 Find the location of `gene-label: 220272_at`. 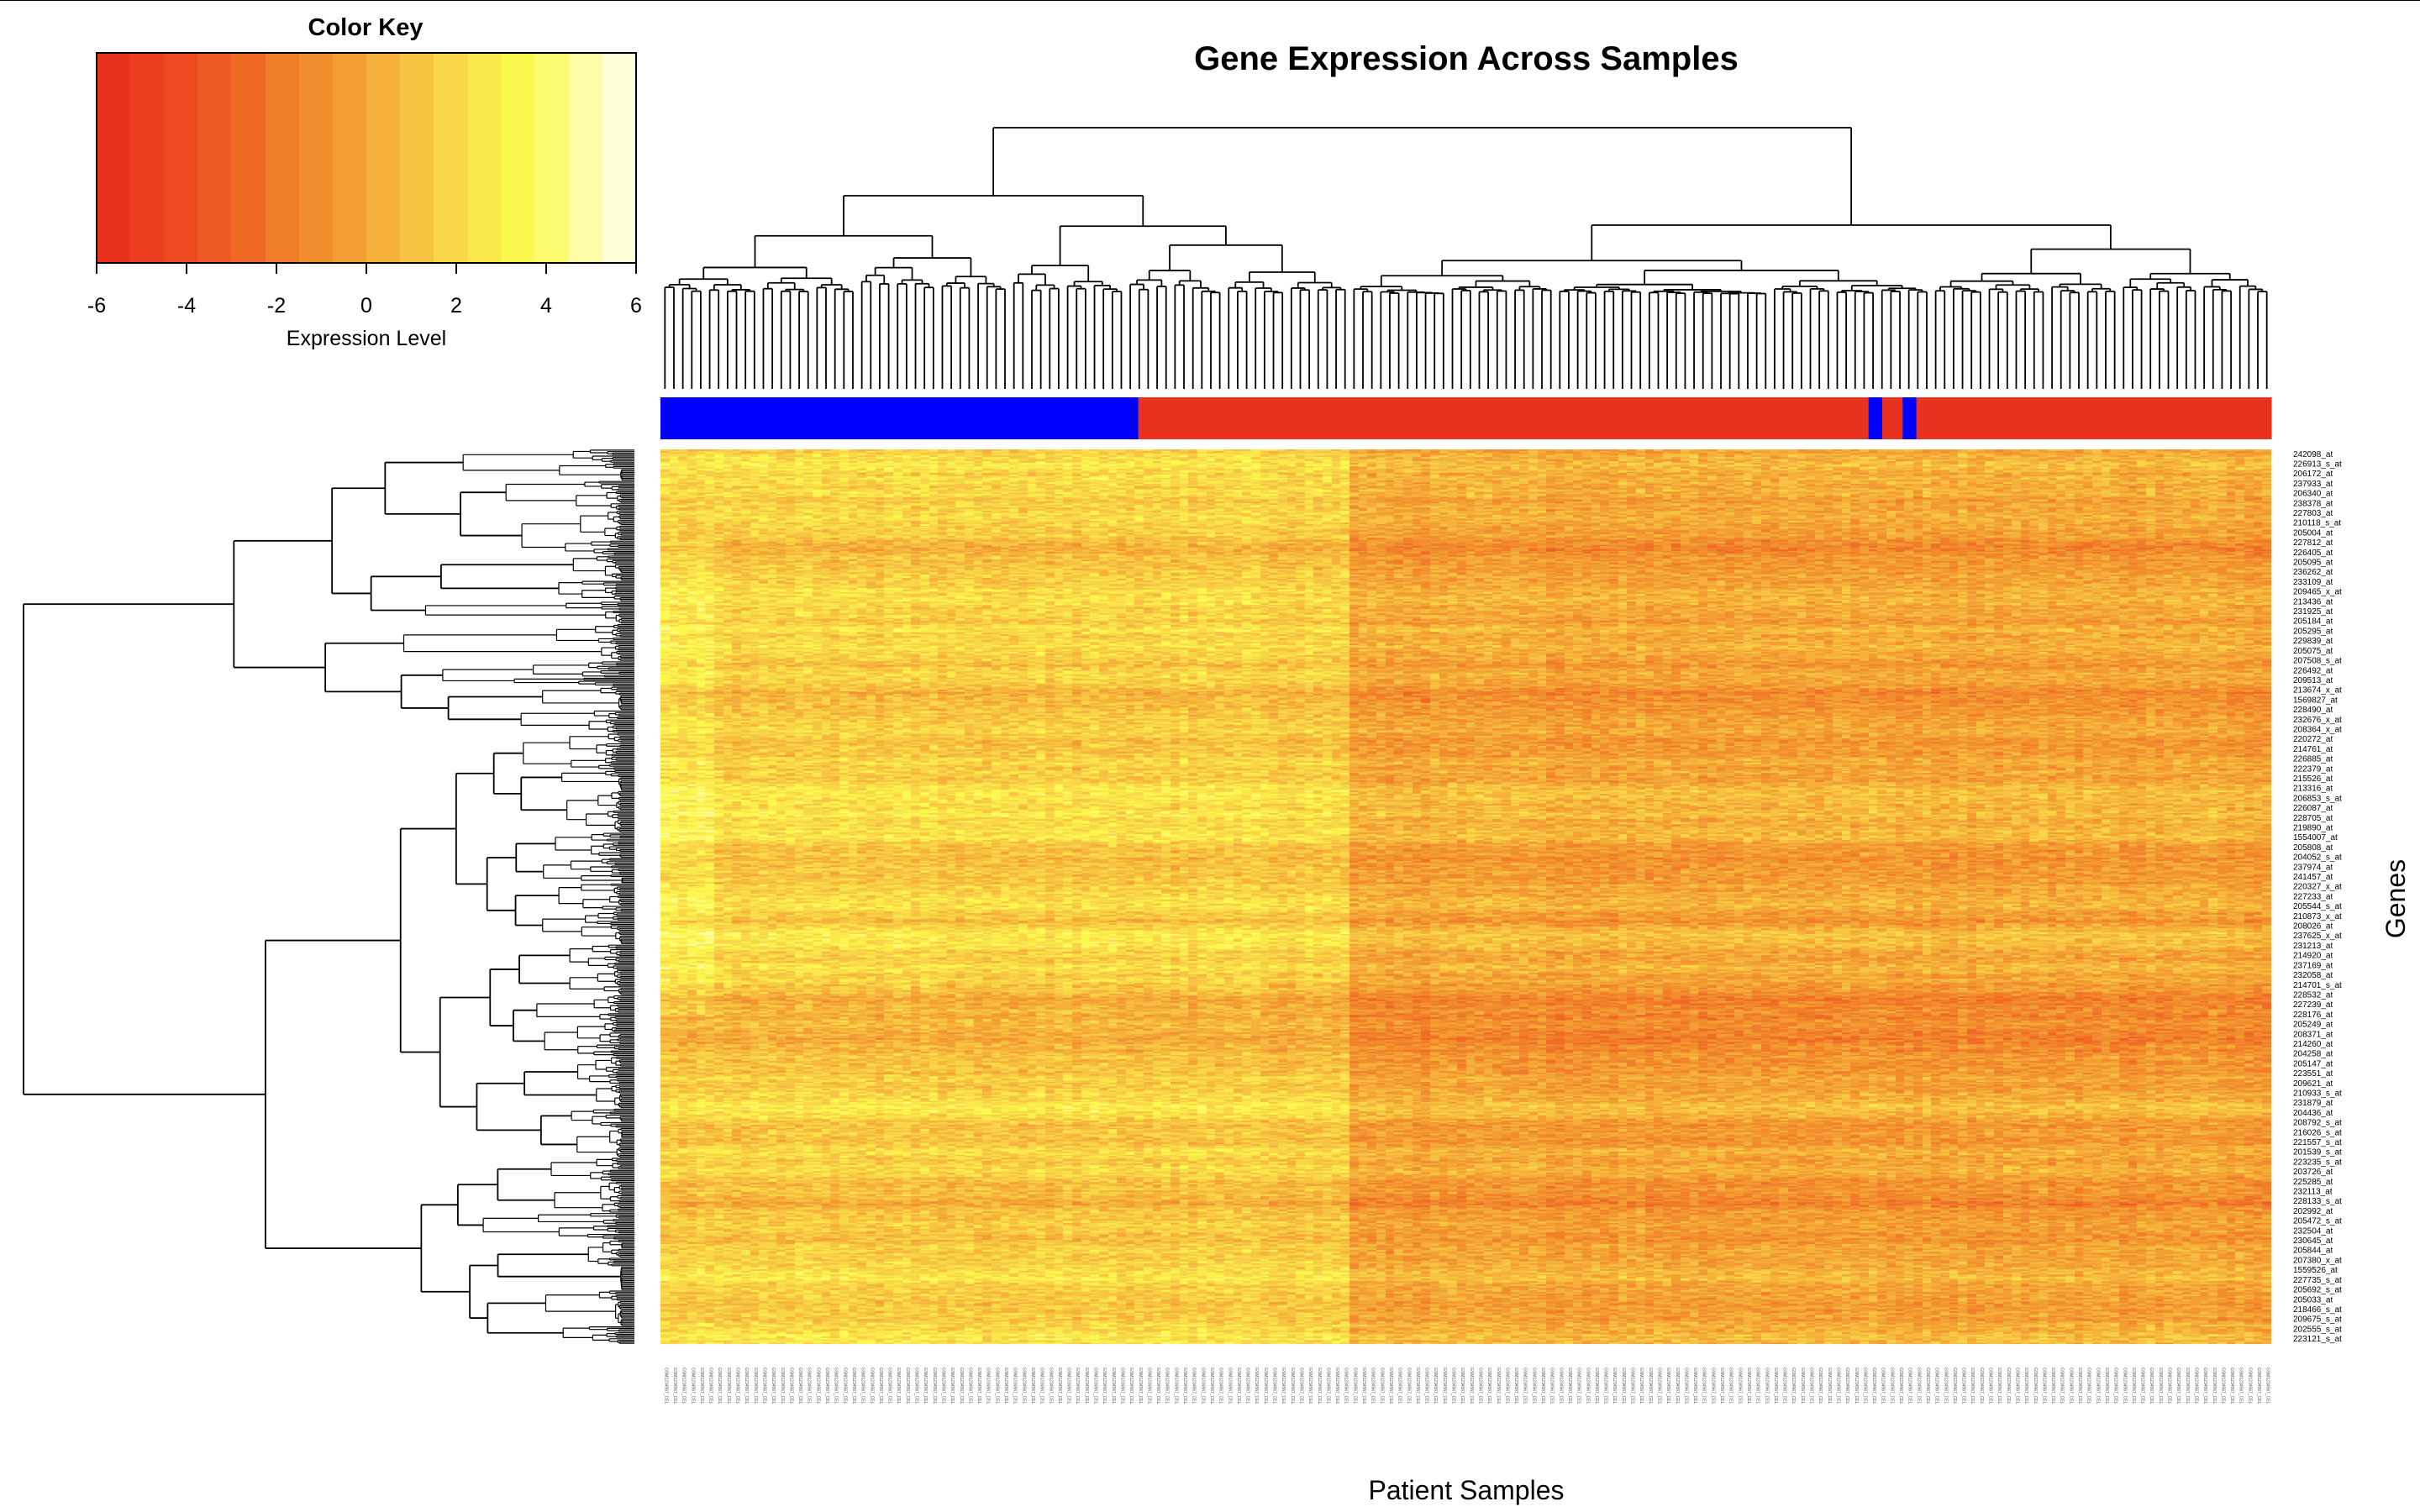

gene-label: 220272_at is located at coordinates (2313, 739).